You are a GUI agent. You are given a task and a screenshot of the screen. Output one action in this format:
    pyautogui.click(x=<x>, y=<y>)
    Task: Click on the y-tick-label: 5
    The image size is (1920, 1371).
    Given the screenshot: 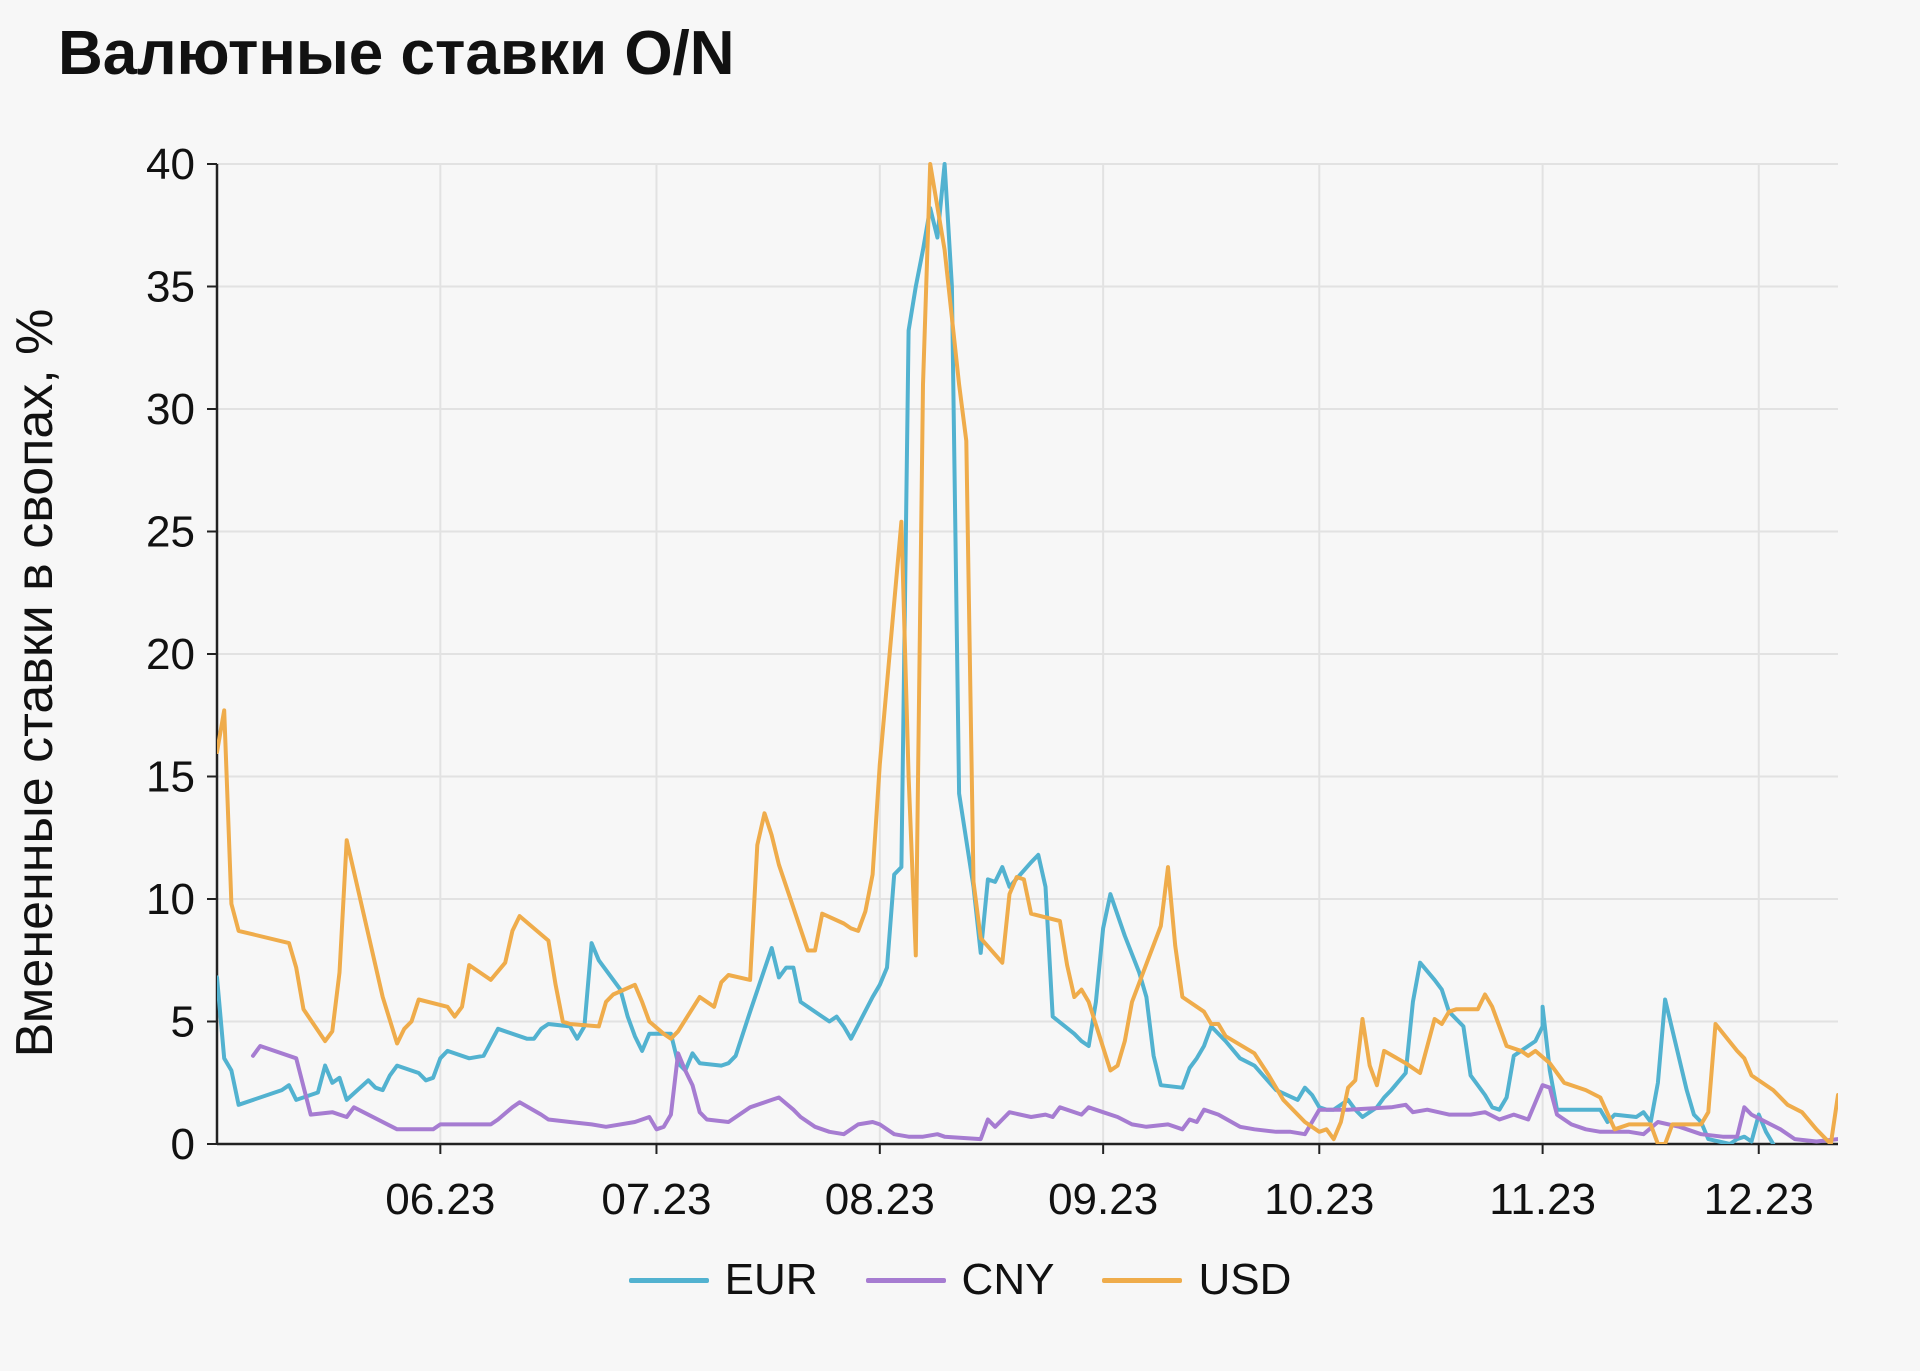 What is the action you would take?
    pyautogui.click(x=183, y=1022)
    